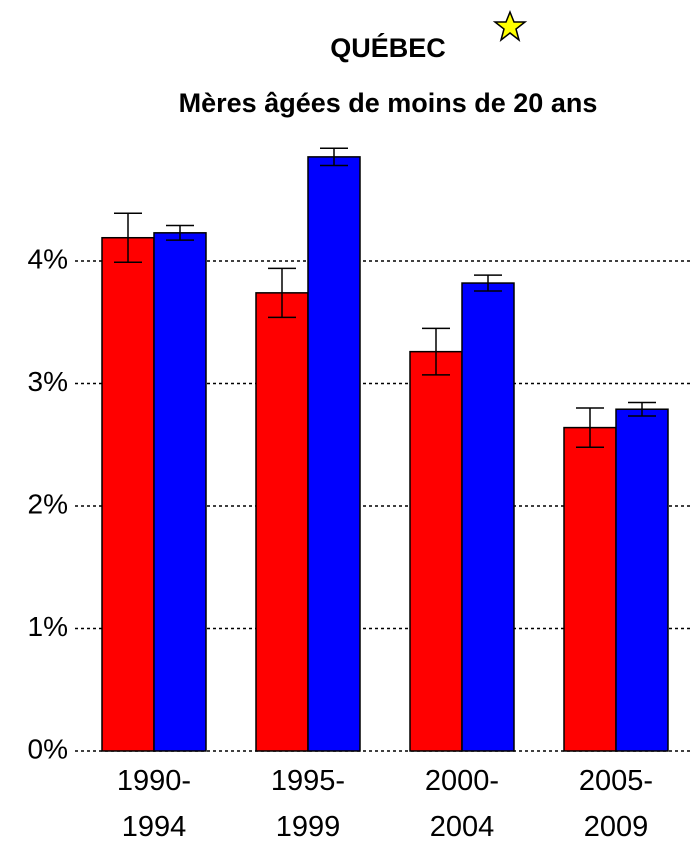 The height and width of the screenshot is (843, 693). I want to click on x-tick-label: 2005-2009, so click(616, 804).